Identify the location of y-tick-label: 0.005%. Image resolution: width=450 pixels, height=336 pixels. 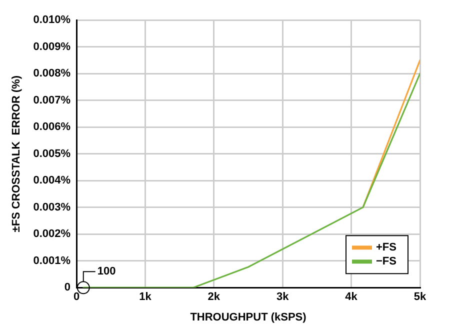
(52, 154).